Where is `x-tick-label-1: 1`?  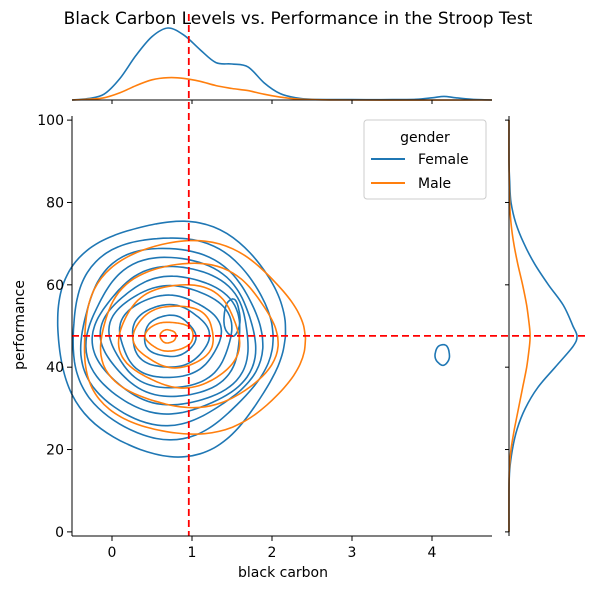 x-tick-label-1: 1 is located at coordinates (192, 553).